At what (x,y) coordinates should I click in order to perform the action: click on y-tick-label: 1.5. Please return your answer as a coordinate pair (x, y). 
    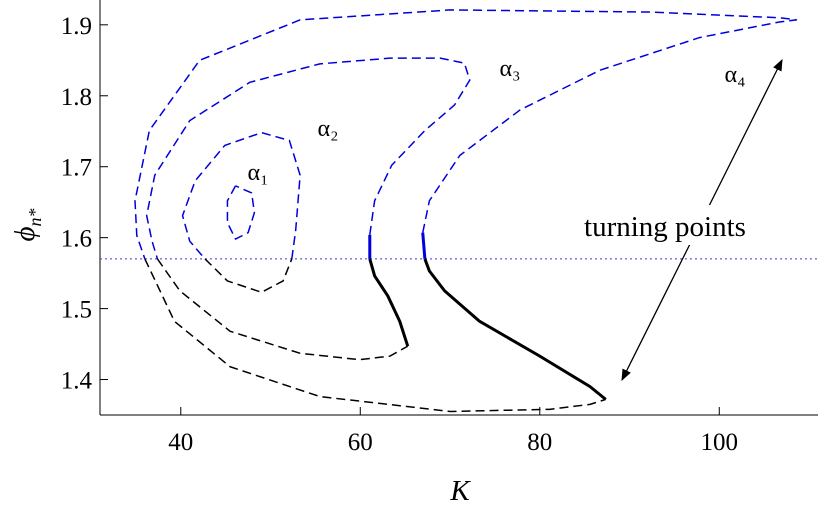
    Looking at the image, I should click on (76, 310).